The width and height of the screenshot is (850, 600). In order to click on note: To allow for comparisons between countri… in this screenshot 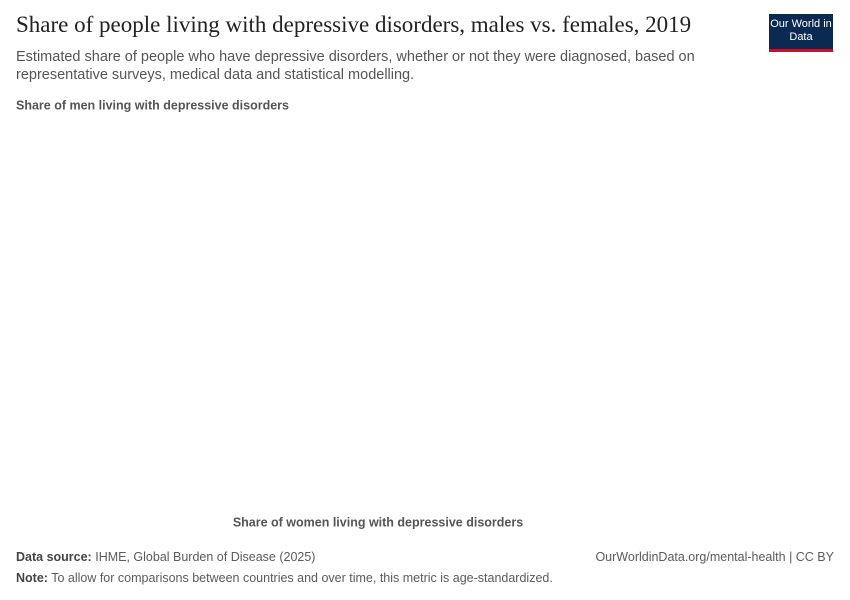, I will do `click(302, 578)`.